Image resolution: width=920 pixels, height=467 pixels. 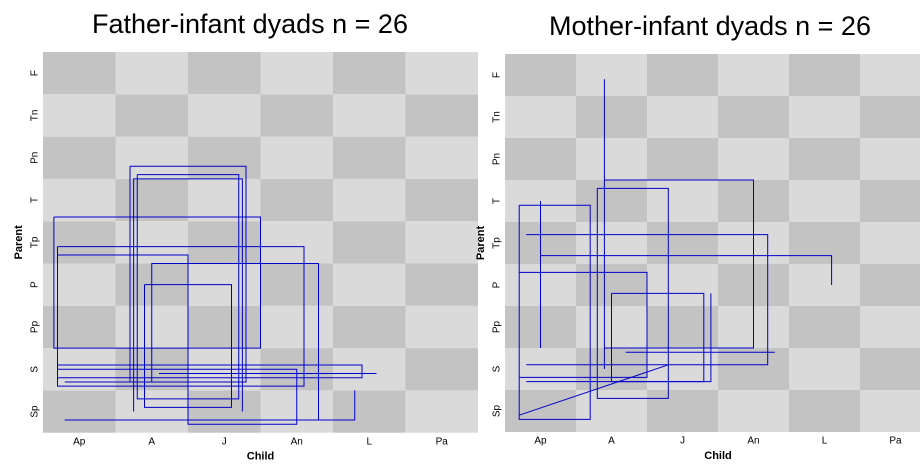 I want to click on x-axis-label: Child, so click(x=718, y=456).